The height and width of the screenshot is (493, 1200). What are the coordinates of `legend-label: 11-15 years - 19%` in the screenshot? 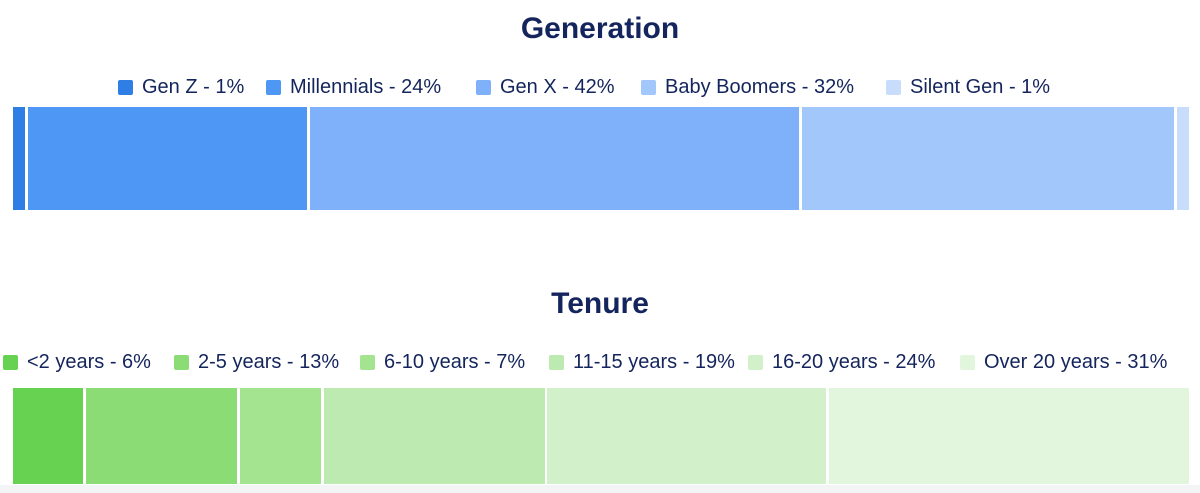 It's located at (654, 361).